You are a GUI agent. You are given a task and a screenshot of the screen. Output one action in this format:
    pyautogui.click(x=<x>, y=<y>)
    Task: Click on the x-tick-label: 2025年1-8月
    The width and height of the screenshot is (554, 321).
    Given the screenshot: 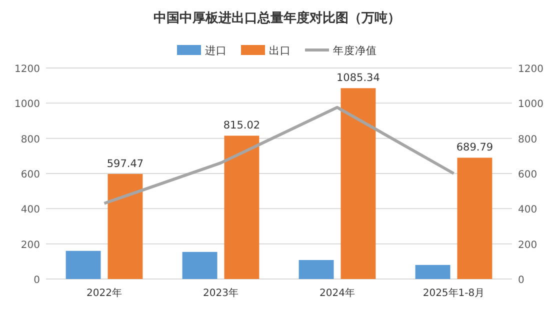 What is the action you would take?
    pyautogui.click(x=453, y=293)
    